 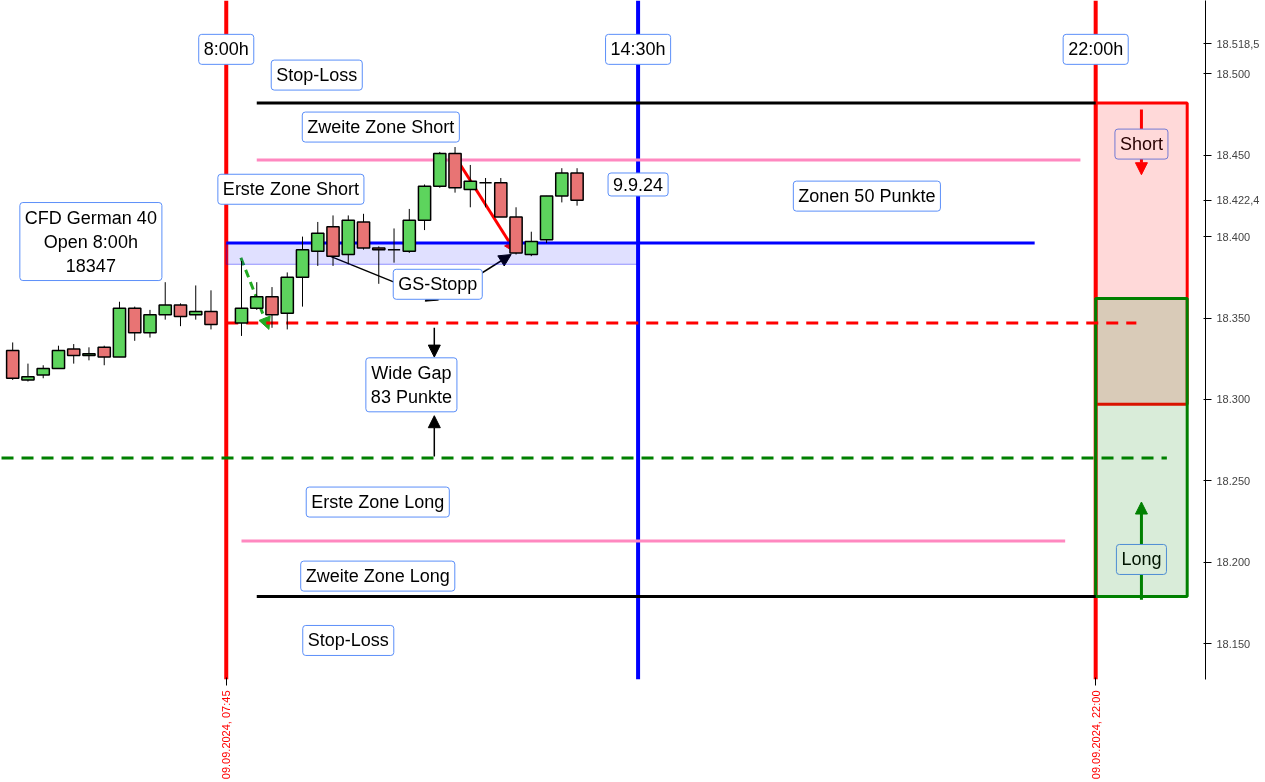 What do you see at coordinates (1233, 318) in the screenshot?
I see `y-tick-label: 18.350` at bounding box center [1233, 318].